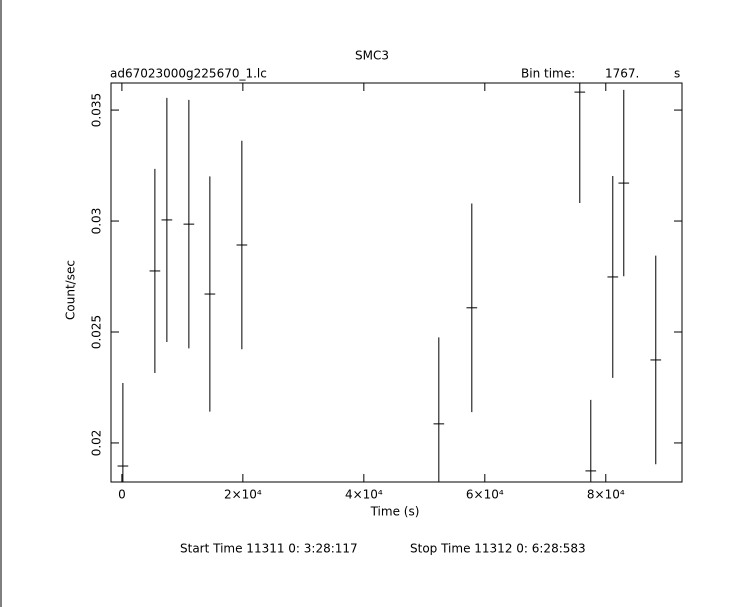 The height and width of the screenshot is (607, 743). I want to click on x-tick-label: 4×10⁴, so click(364, 495).